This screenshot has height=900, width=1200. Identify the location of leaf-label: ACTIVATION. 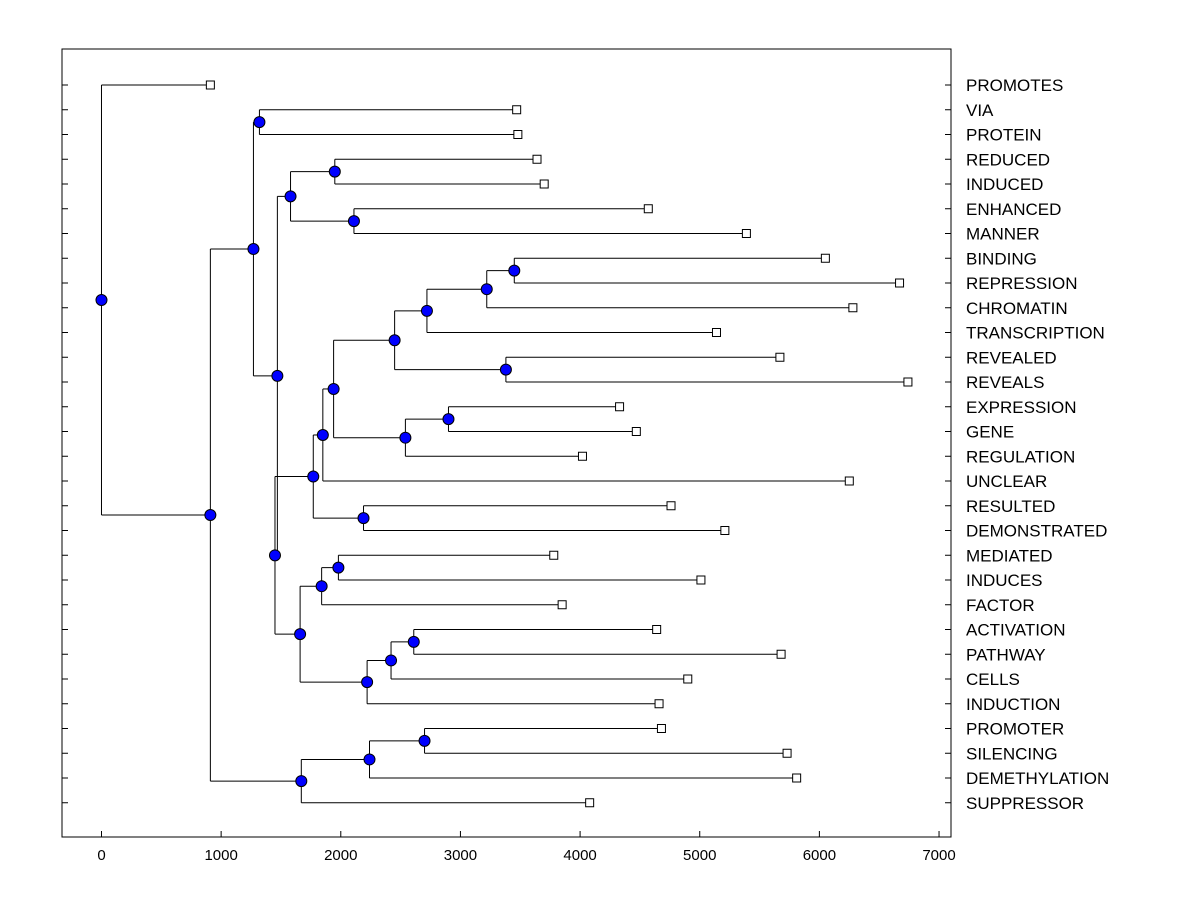
(1016, 630).